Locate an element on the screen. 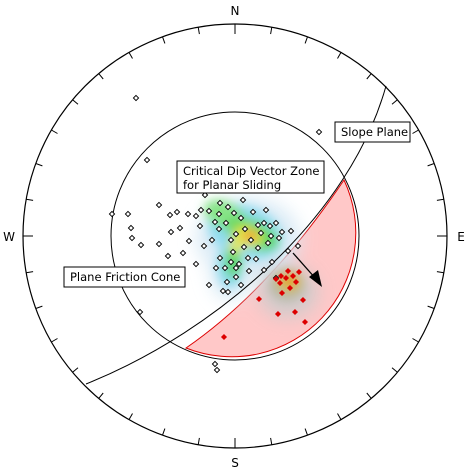  compass-east: E is located at coordinates (461, 237).